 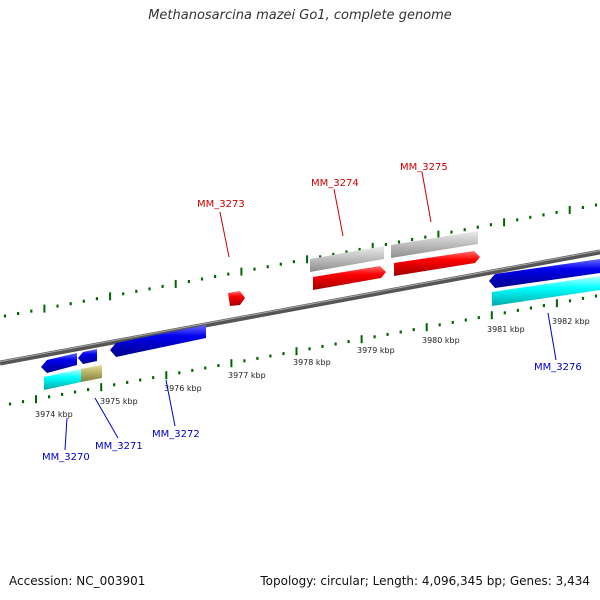 What do you see at coordinates (91, 373) in the screenshot?
I see `gene-mm-3271-olive` at bounding box center [91, 373].